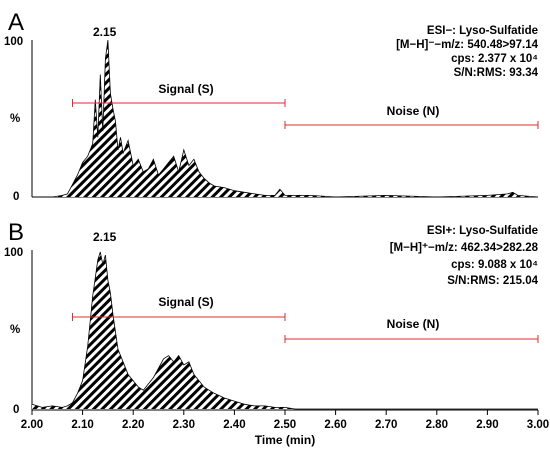  I want to click on panel-b-letter: B, so click(16, 232).